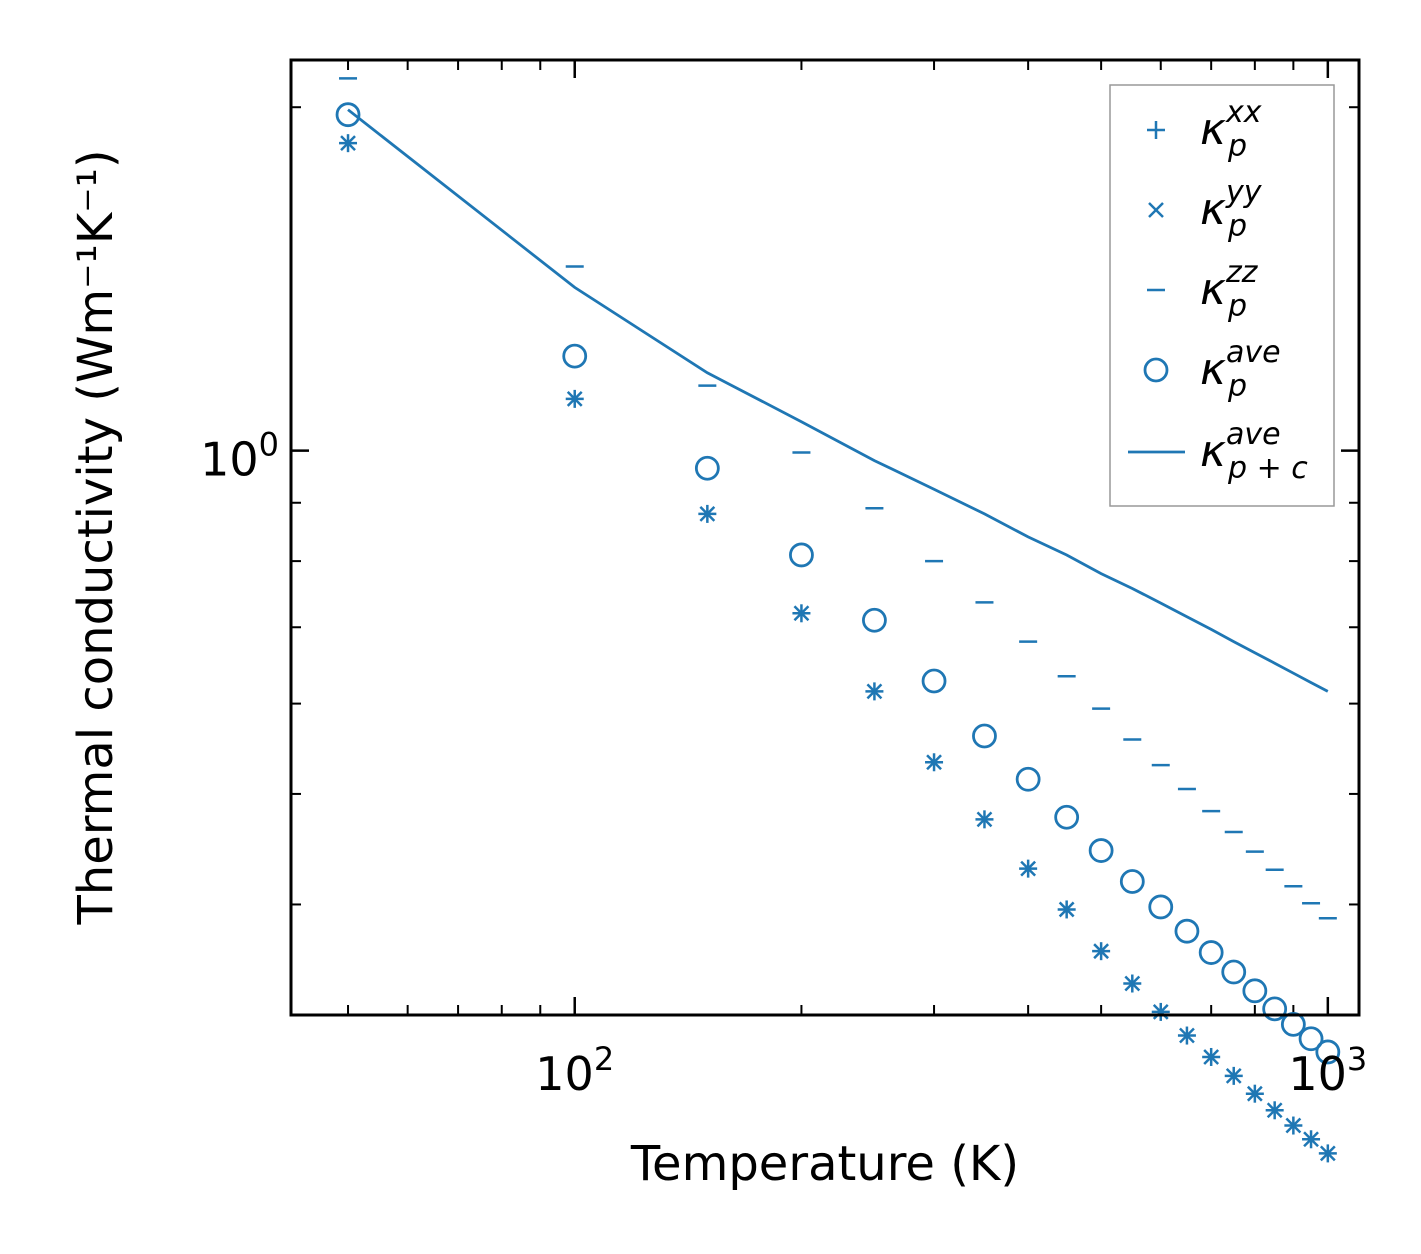 Image resolution: width=1421 pixels, height=1254 pixels. I want to click on y-axis-label: Thermal conductivity (Wm⁻¹K⁻¹), so click(96, 537).